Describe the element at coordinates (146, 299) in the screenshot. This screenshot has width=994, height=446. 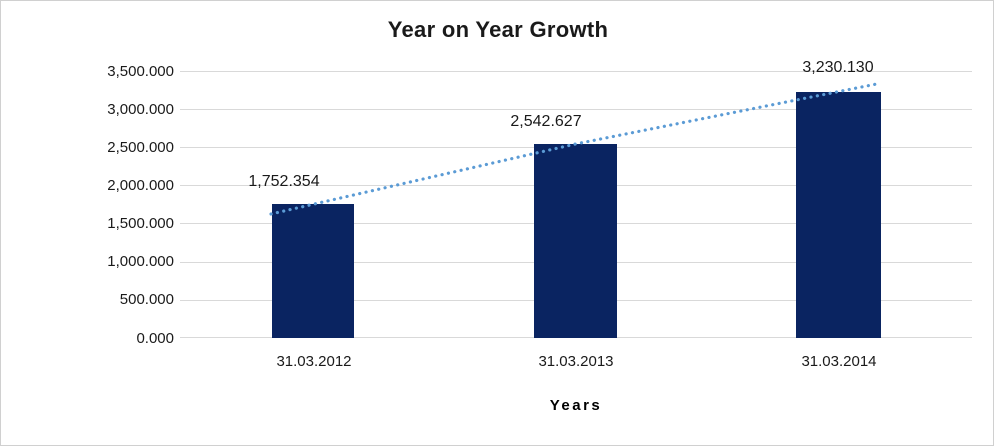
I see `y-tick-label: 500.000` at that location.